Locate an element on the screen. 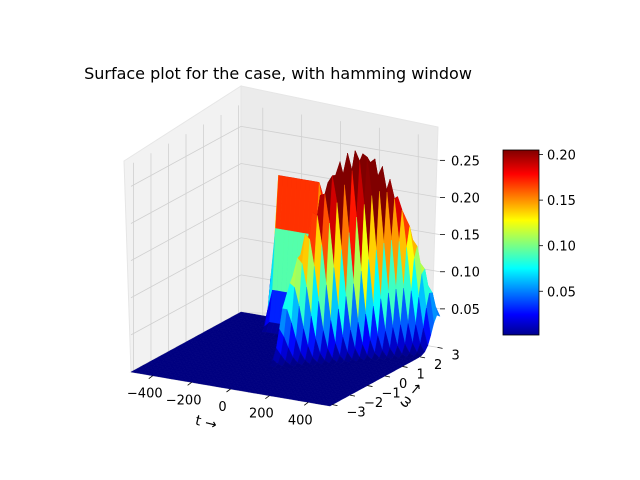  z-tick-label: 0.10 is located at coordinates (465, 273).